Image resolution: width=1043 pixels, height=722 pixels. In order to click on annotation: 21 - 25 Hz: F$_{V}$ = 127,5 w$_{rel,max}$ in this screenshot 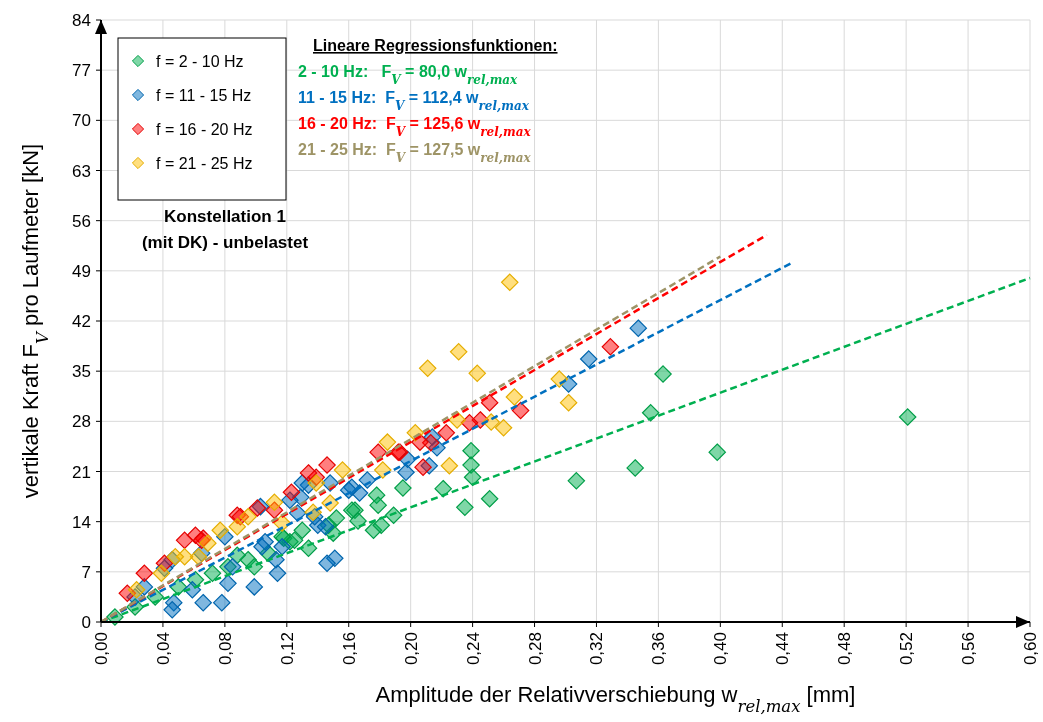, I will do `click(415, 153)`.